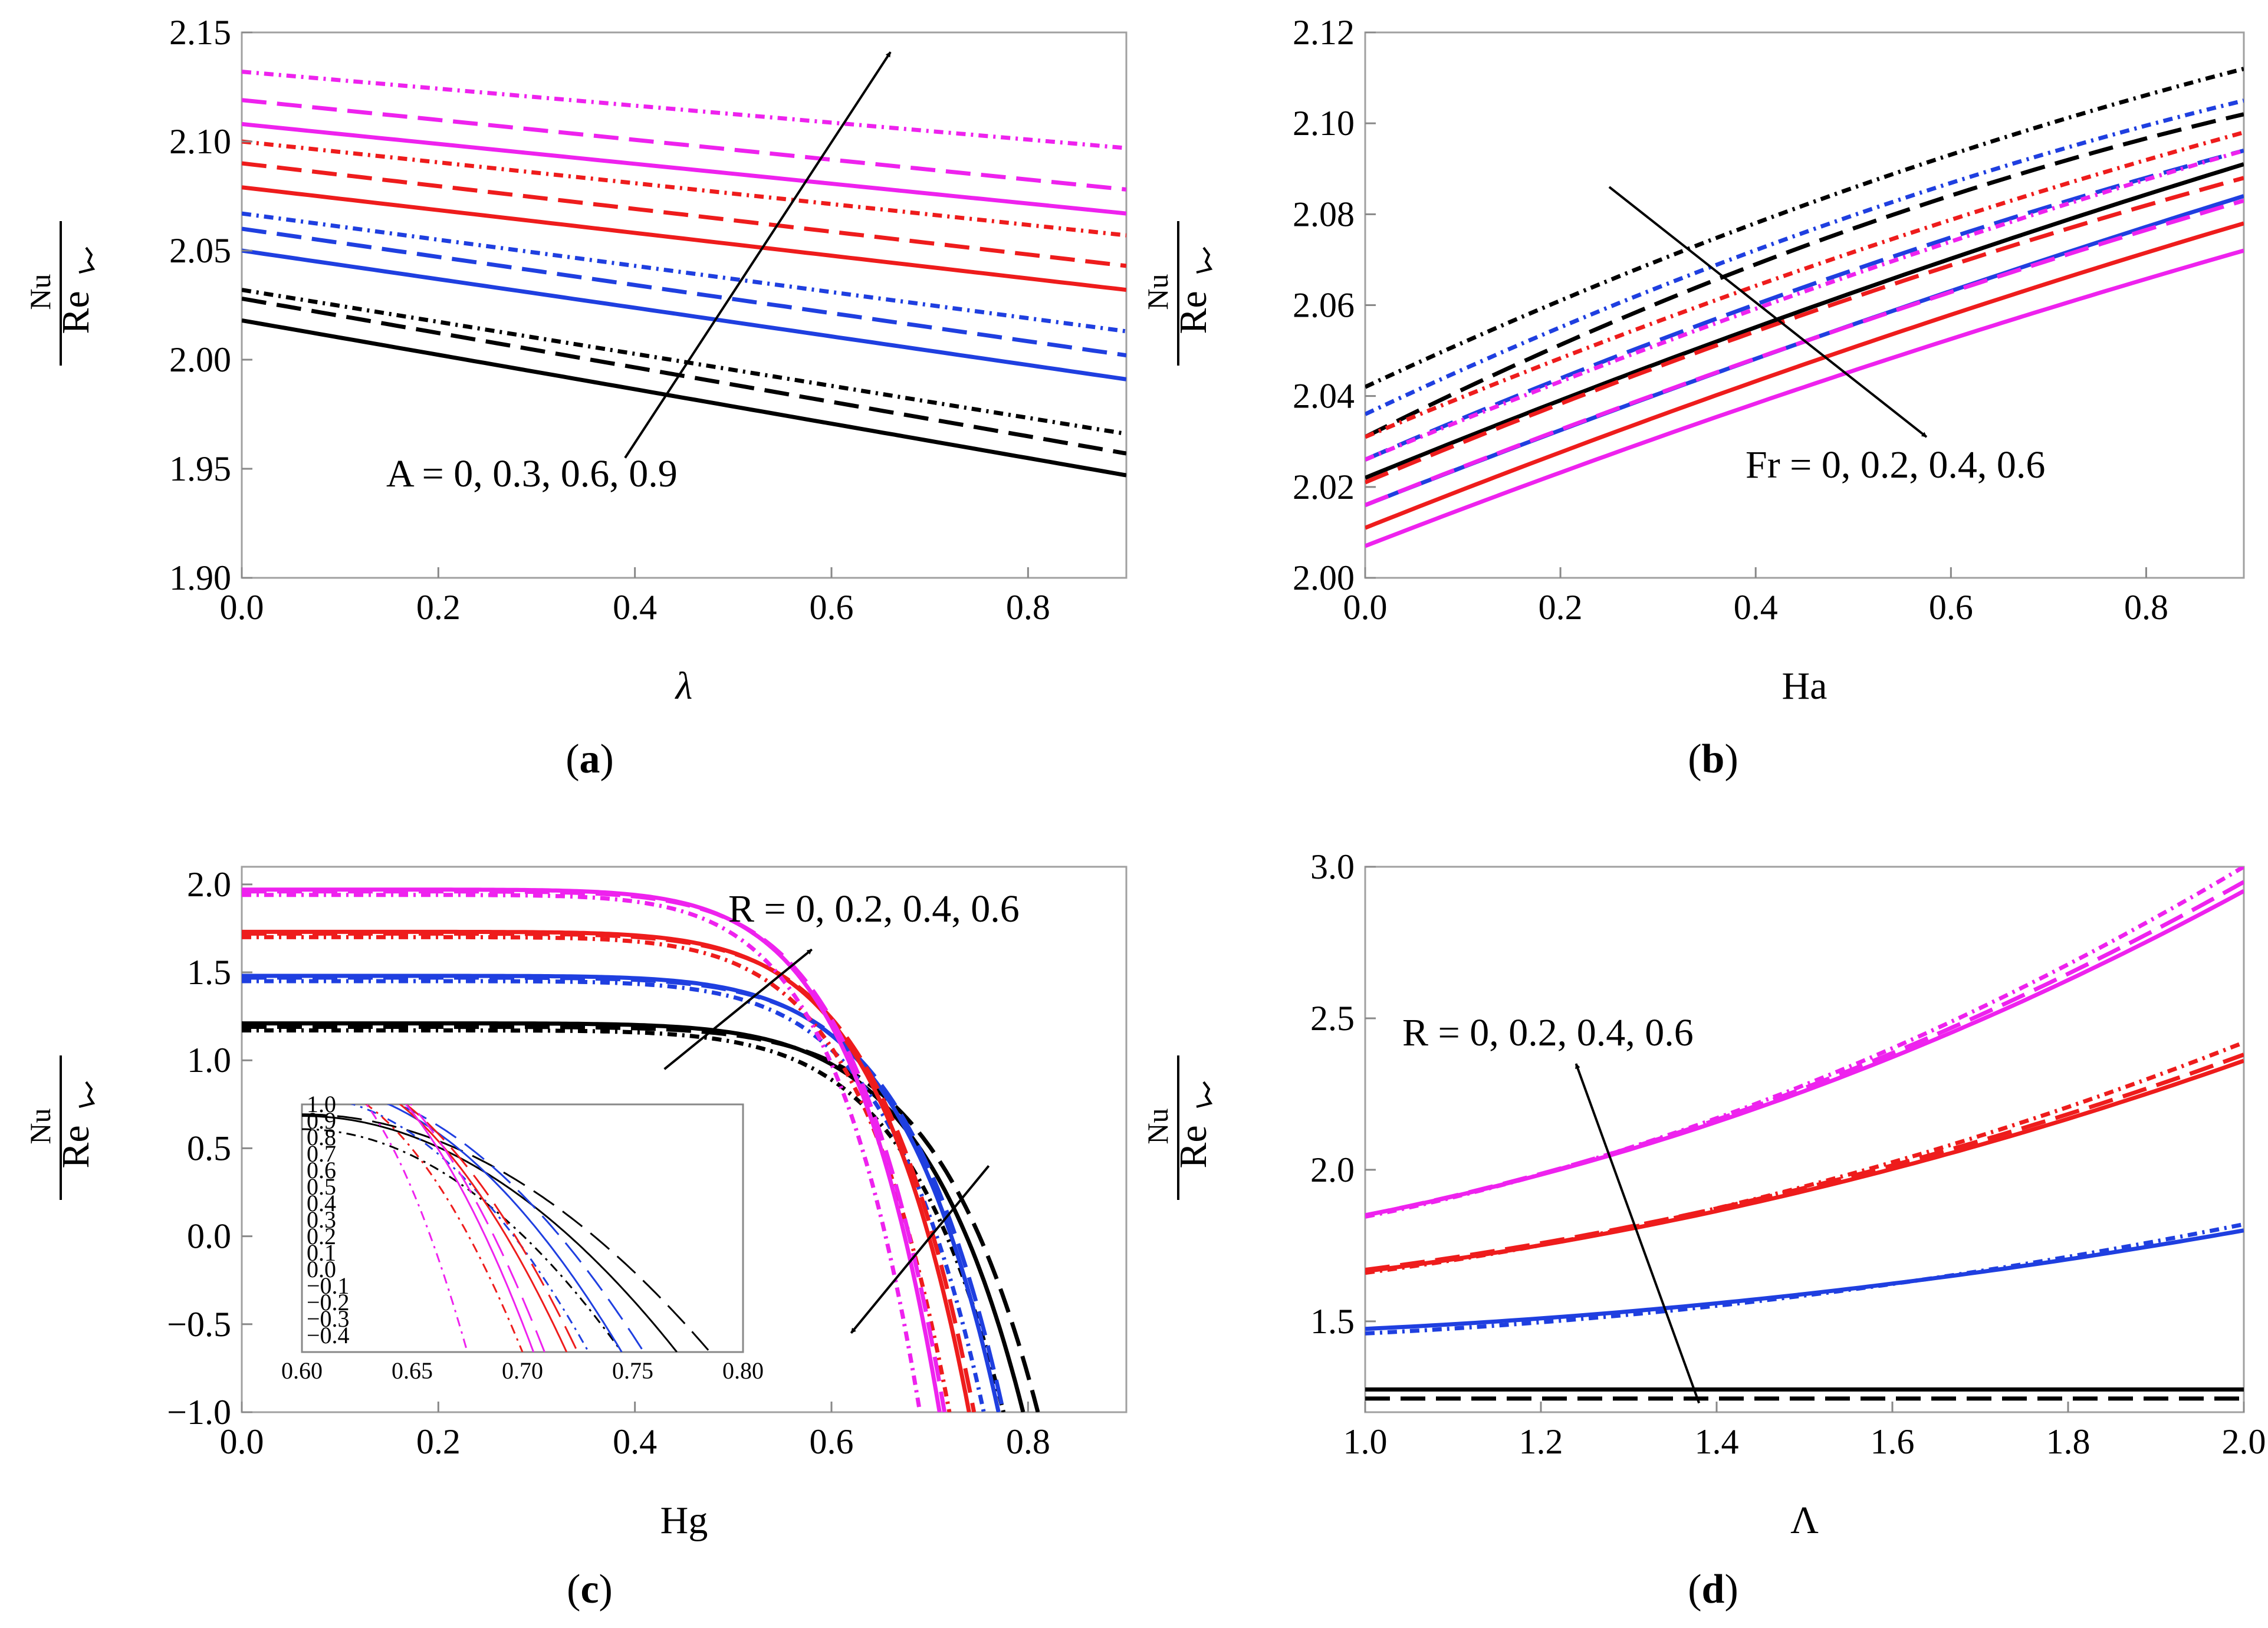 This screenshot has width=2268, height=1628. I want to click on y-tick-label: 3.0, so click(1333, 867).